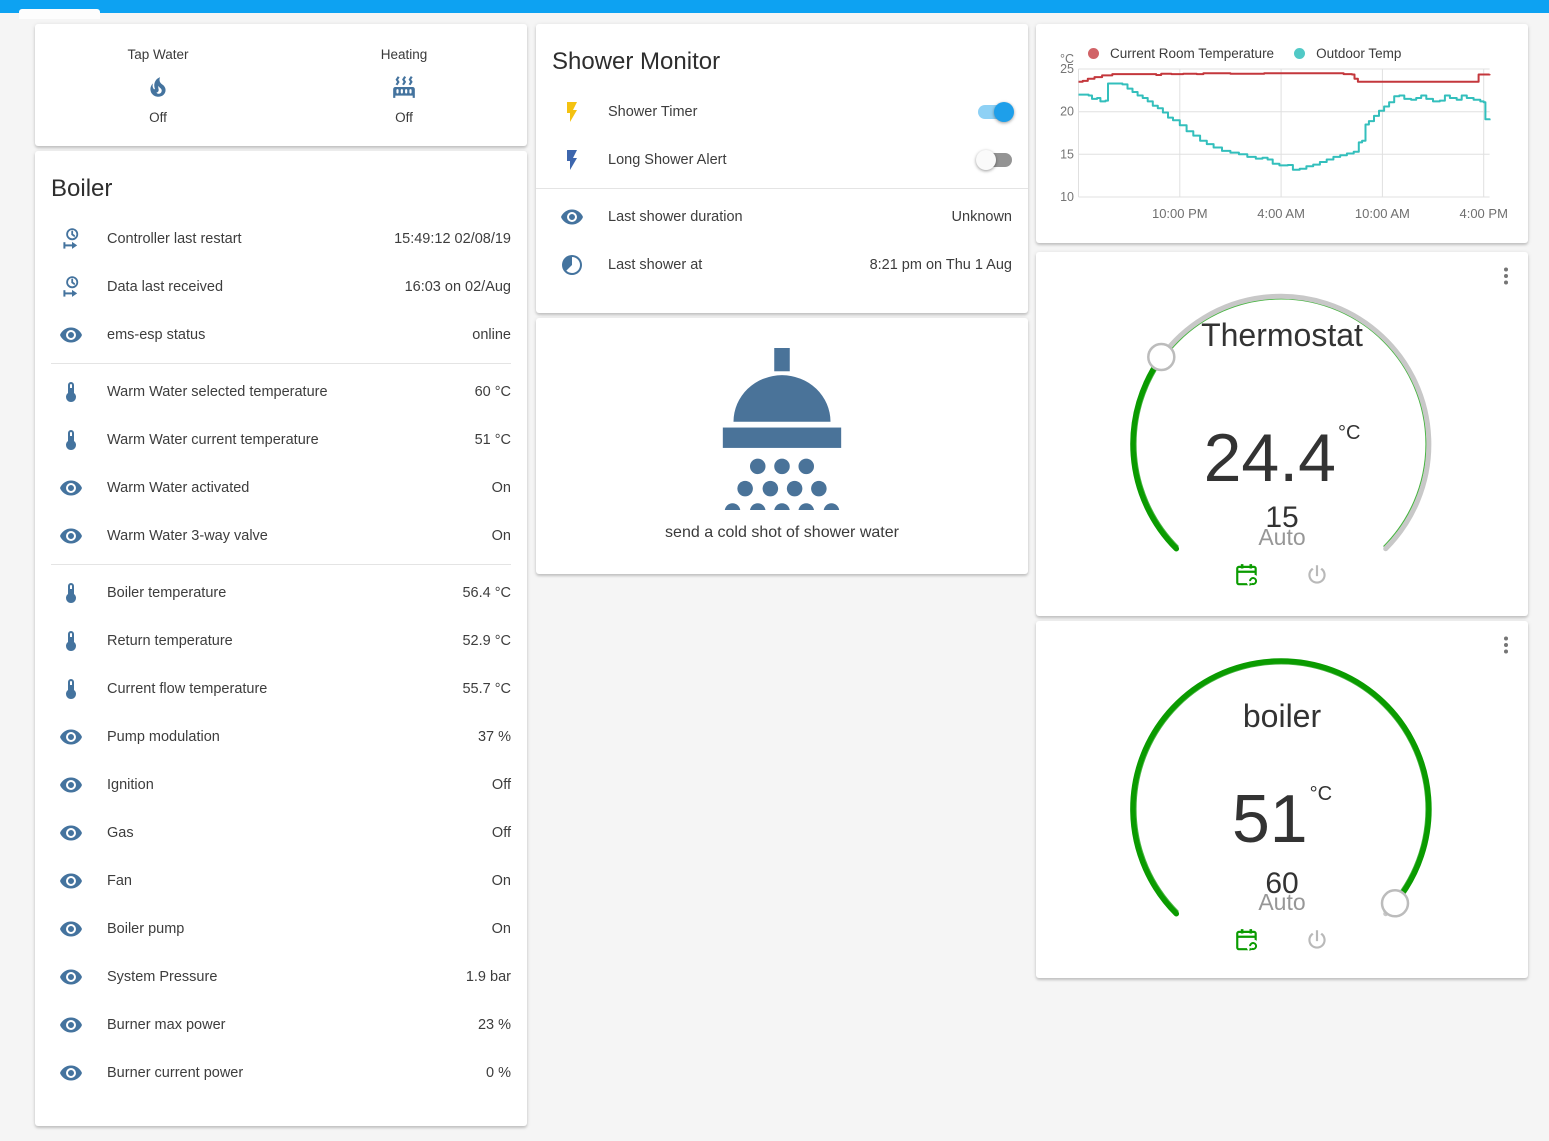 The image size is (1549, 1141). What do you see at coordinates (486, 689) in the screenshot?
I see `entity-value: 55.7 °C` at bounding box center [486, 689].